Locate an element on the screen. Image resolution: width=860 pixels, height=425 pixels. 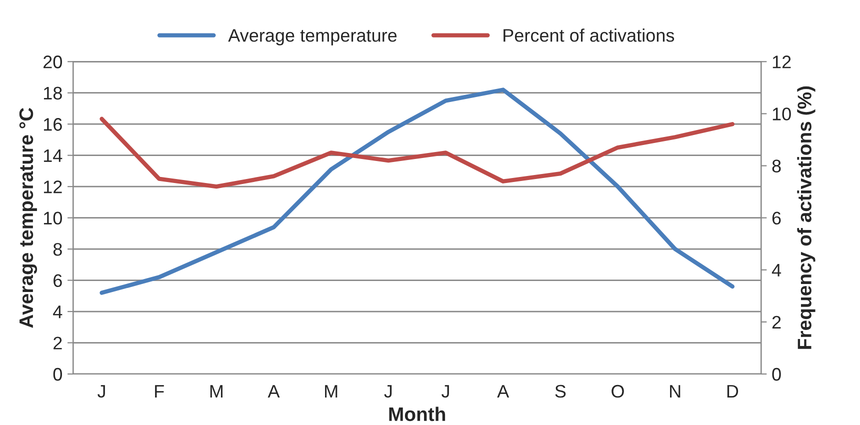
y-tick-label: 18 is located at coordinates (53, 93).